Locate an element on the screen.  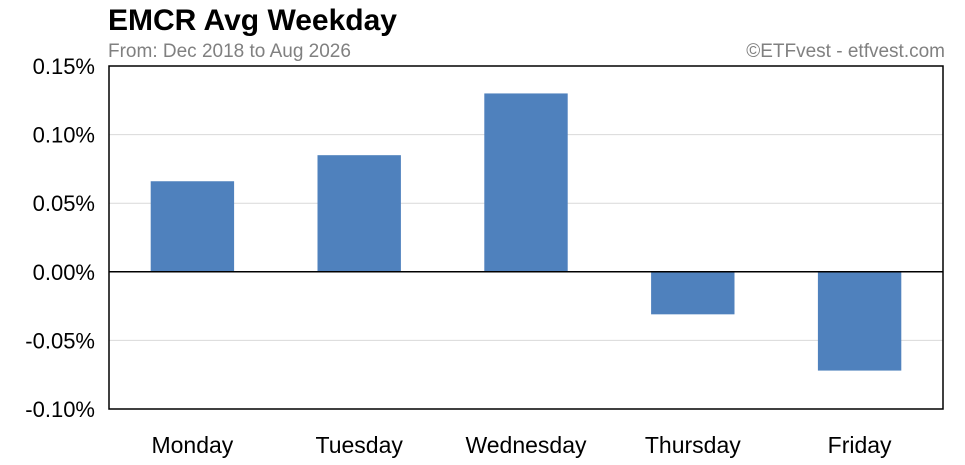
chart-subtitle: From: Dec 2018 to Aug 2026 is located at coordinates (229, 51).